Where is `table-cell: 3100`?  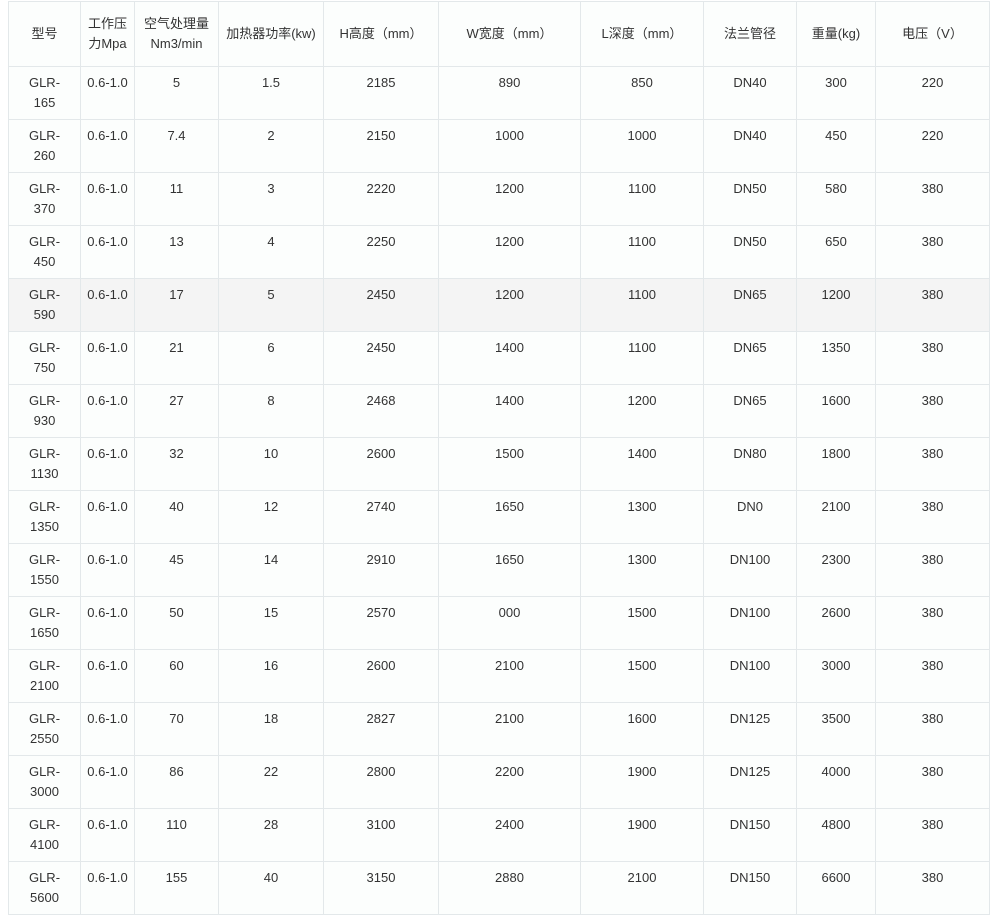 table-cell: 3100 is located at coordinates (381, 835).